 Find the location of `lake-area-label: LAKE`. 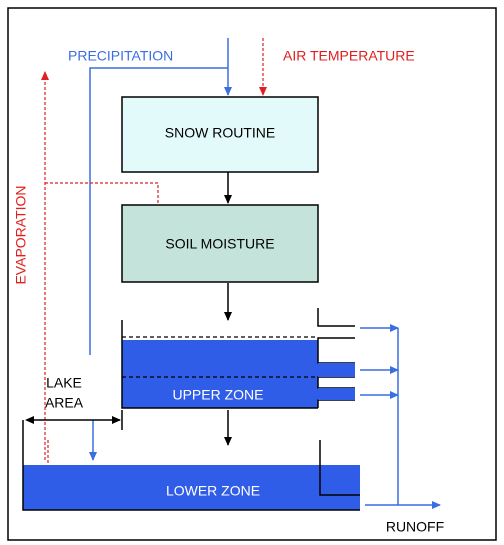

lake-area-label: LAKE is located at coordinates (64, 383).